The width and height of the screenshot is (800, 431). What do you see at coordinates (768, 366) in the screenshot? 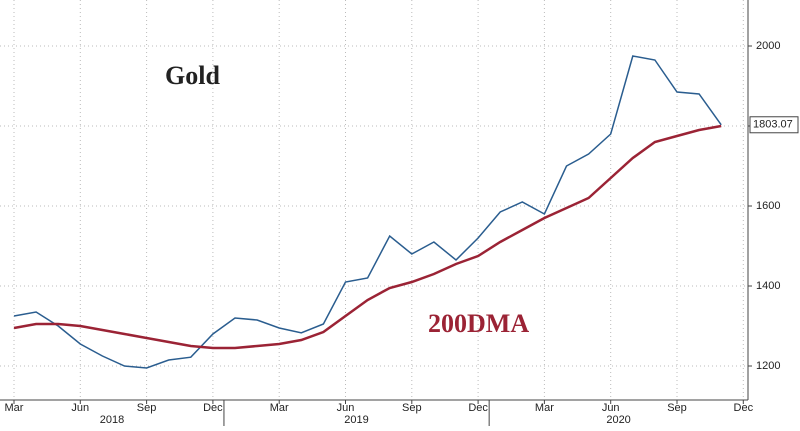
I see `y-tick-label: 1200` at bounding box center [768, 366].